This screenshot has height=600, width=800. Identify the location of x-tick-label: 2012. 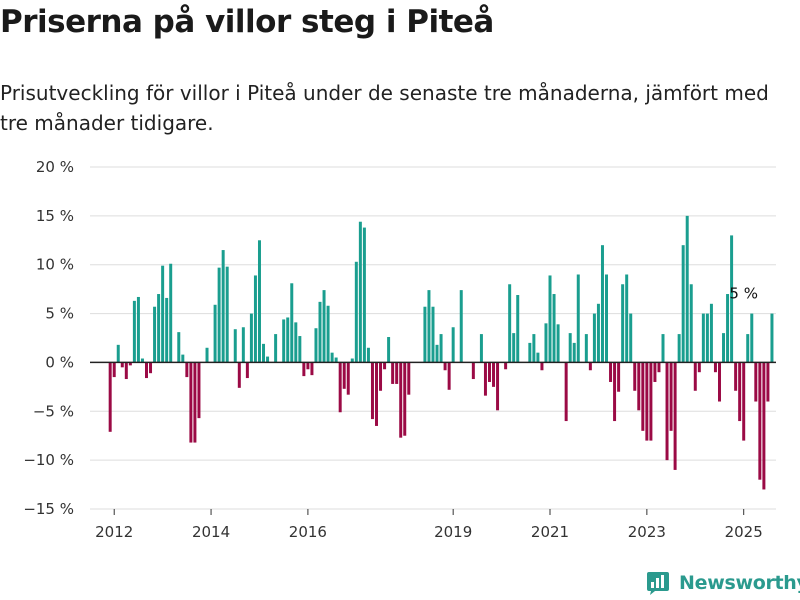
(114, 532).